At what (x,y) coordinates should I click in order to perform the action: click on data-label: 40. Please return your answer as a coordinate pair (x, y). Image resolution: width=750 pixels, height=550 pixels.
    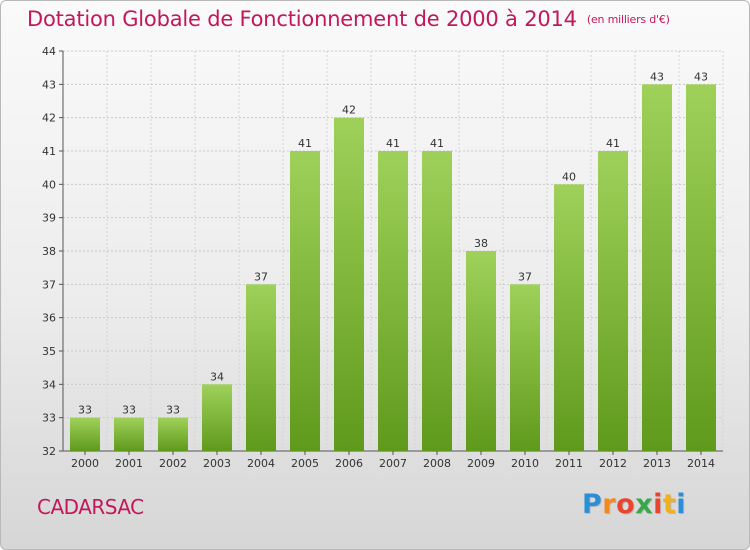
    Looking at the image, I should click on (569, 176).